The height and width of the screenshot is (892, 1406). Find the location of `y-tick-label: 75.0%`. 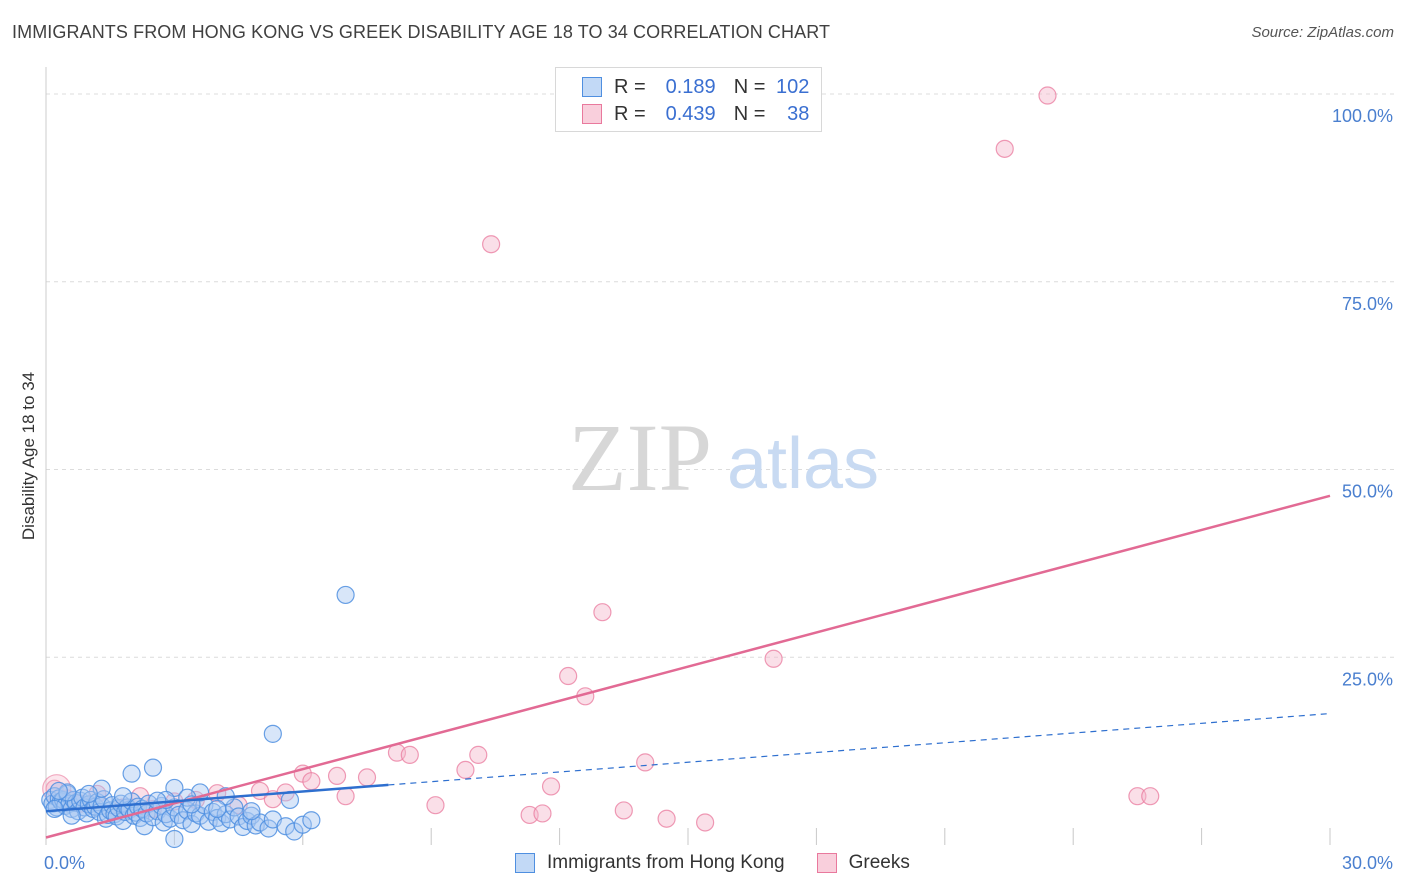

y-tick-label: 75.0% is located at coordinates (1367, 304).